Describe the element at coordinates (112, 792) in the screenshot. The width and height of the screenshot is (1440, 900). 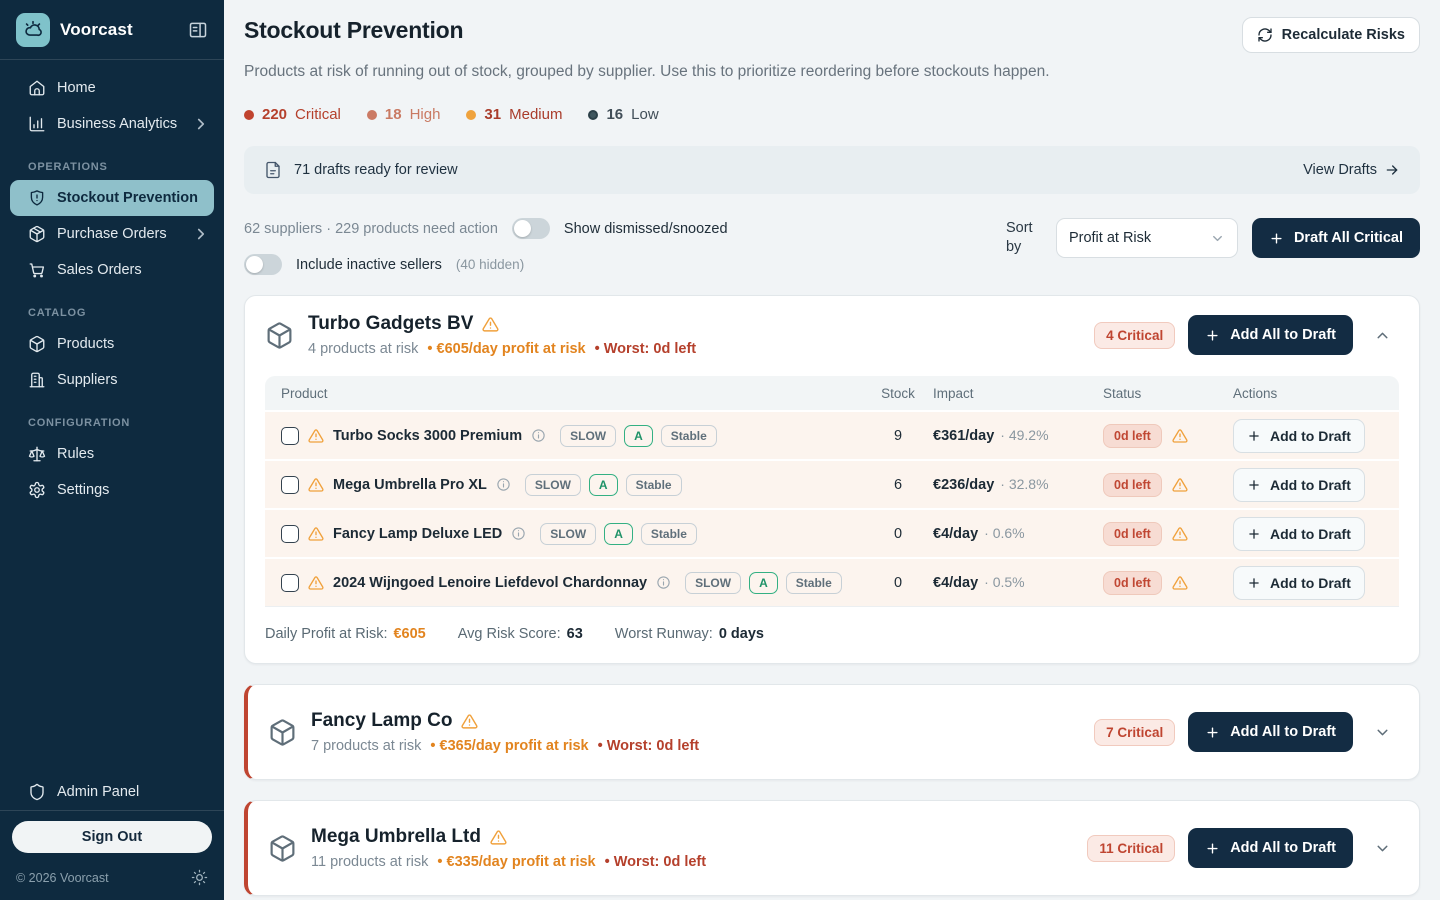
I see `sidebar-item-admin-panel: Admin Panel` at that location.